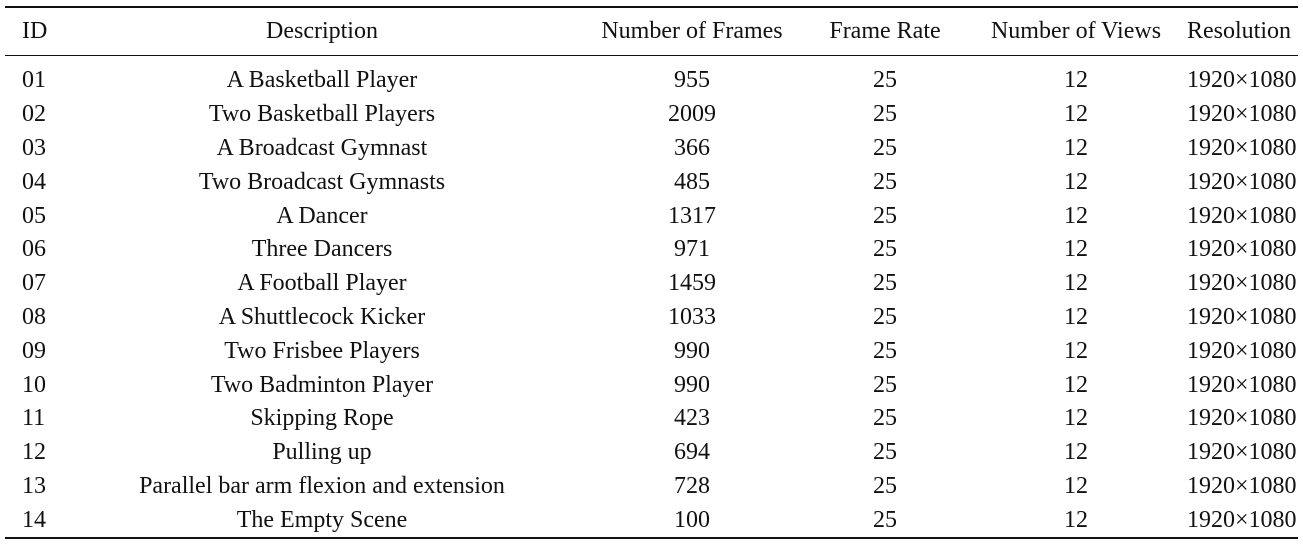 This screenshot has width=1303, height=547. I want to click on cell-number-of-frames: 100, so click(692, 519).